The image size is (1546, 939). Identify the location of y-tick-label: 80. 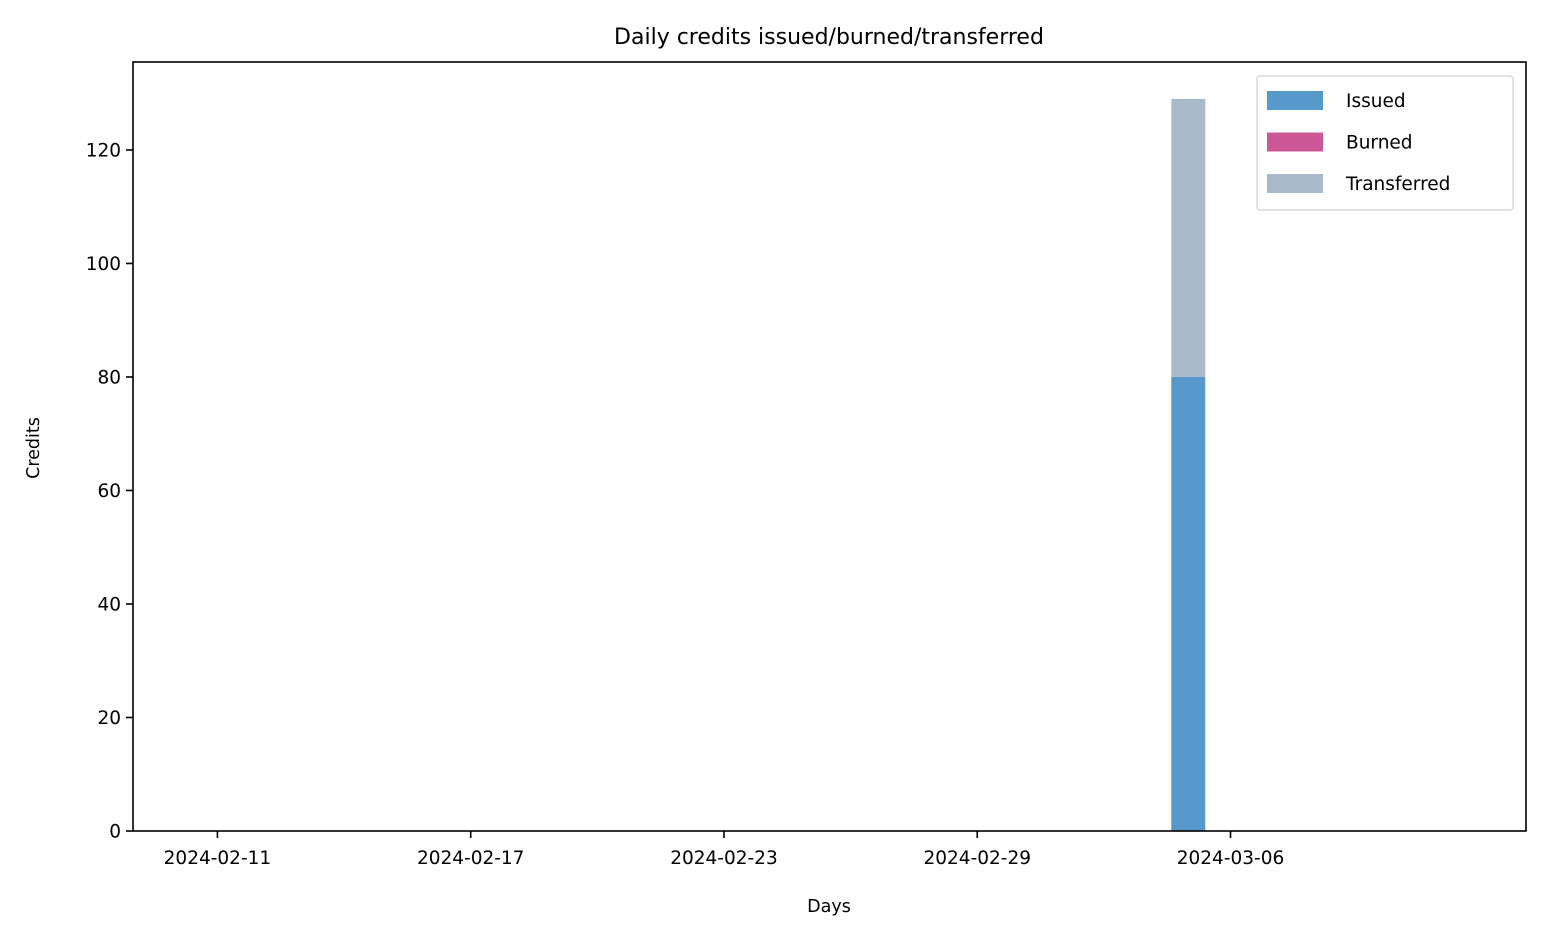
(109, 377).